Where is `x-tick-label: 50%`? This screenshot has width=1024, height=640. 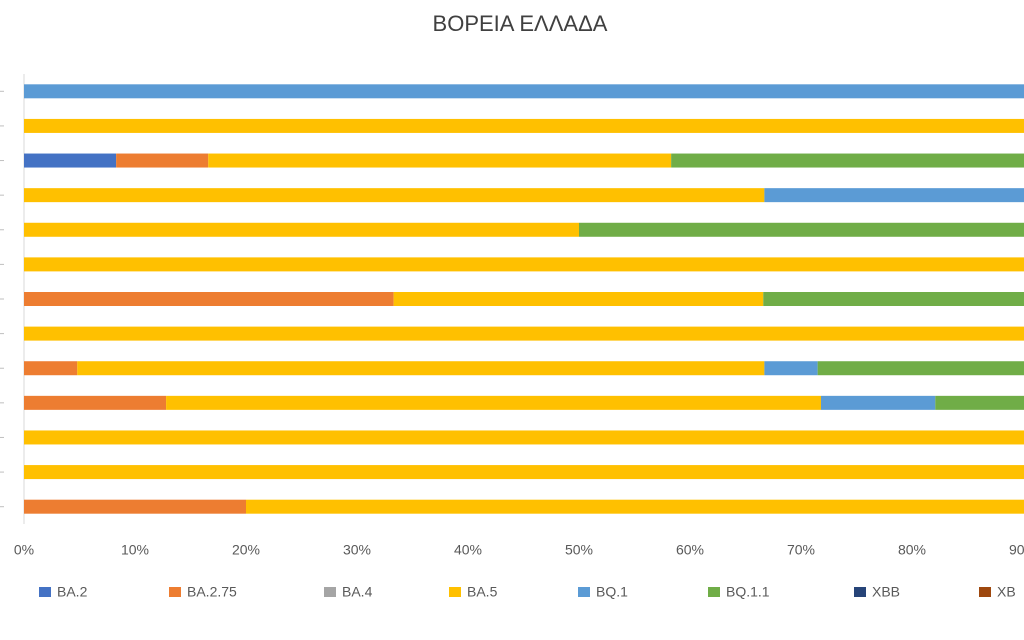 x-tick-label: 50% is located at coordinates (579, 550).